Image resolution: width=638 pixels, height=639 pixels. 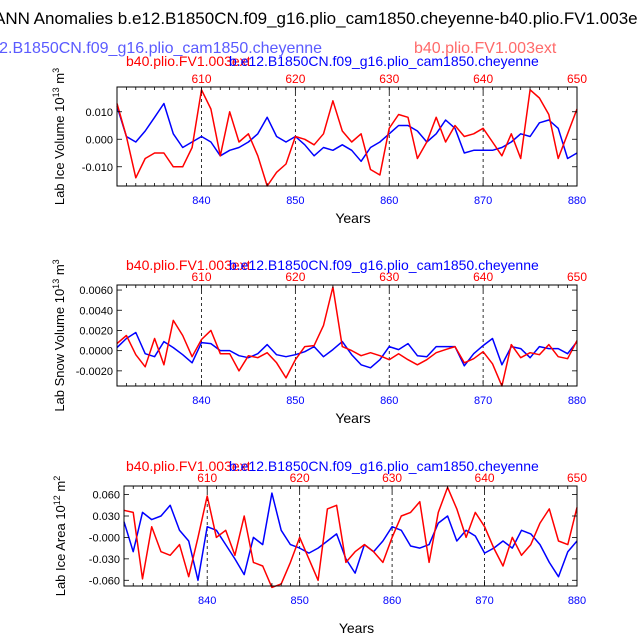 I want to click on y-tick-label: 0.000, so click(x=99, y=140).